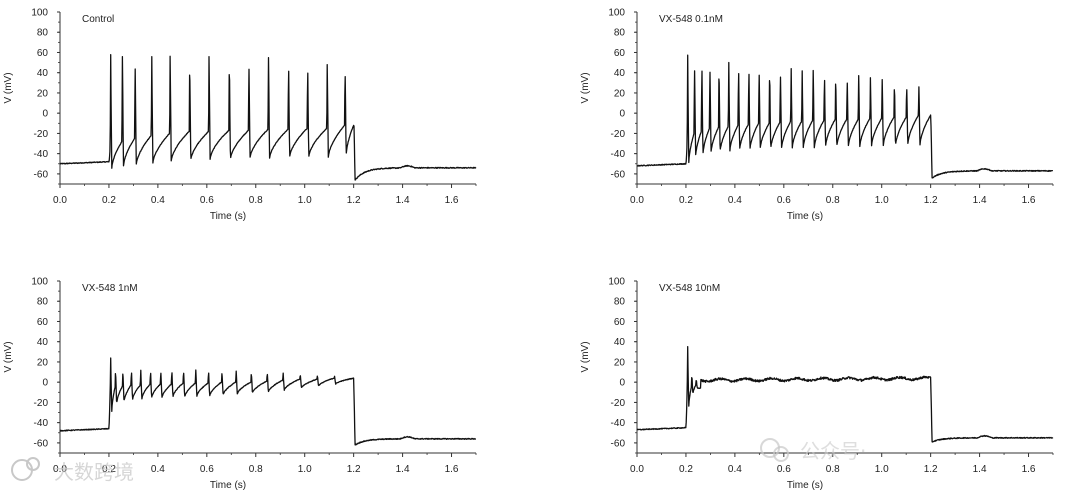 This screenshot has height=495, width=1080. Describe the element at coordinates (110, 288) in the screenshot. I see `panel-title: VX-548 1nM` at that location.